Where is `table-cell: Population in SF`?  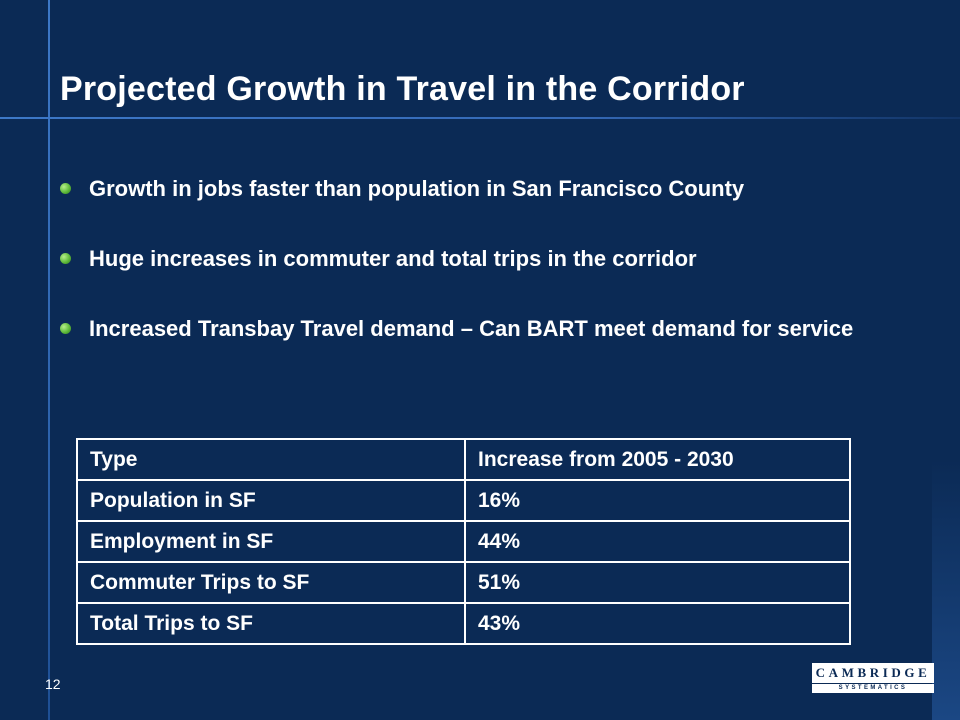 table-cell: Population in SF is located at coordinates (271, 500).